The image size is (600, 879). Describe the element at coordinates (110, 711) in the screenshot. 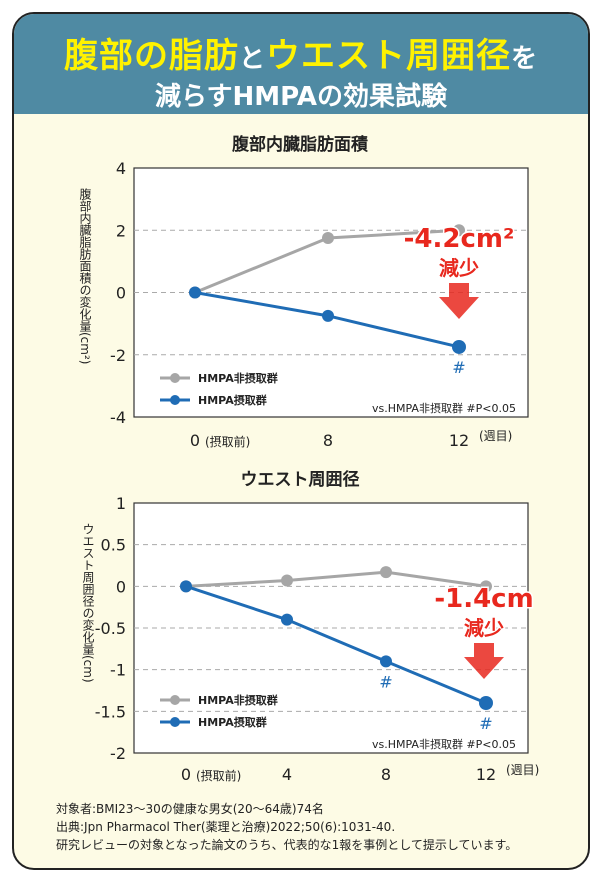

I see `y-tick-label: -1.5` at that location.